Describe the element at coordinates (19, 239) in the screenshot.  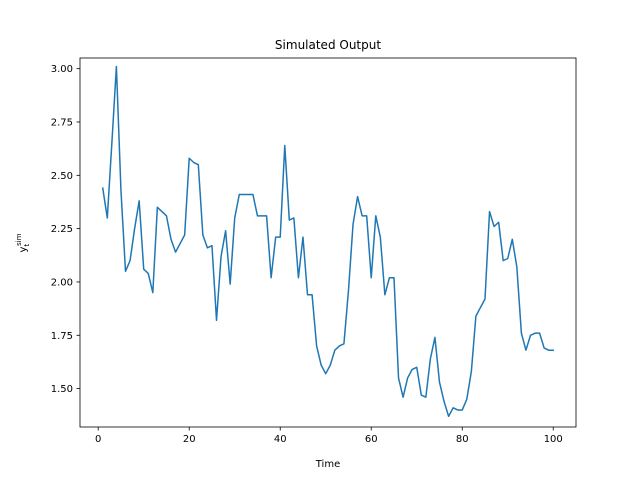
I see `y-axis-label-superscript: sim` at that location.